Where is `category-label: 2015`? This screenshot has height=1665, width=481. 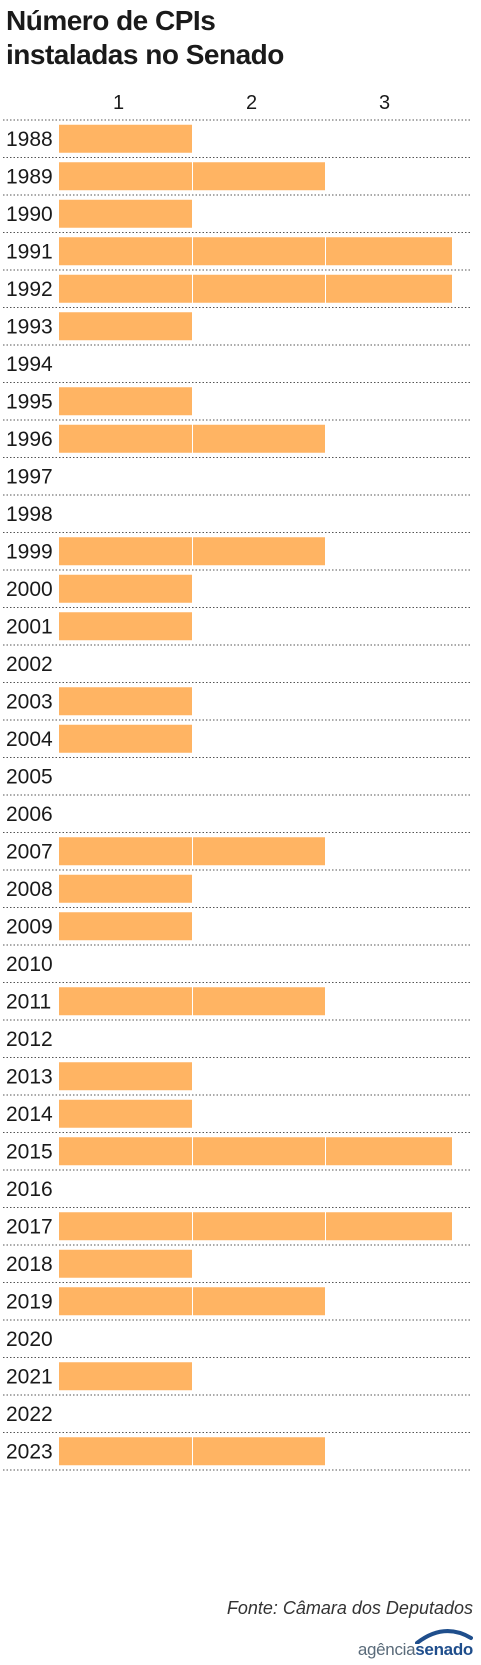 category-label: 2015 is located at coordinates (29, 1151).